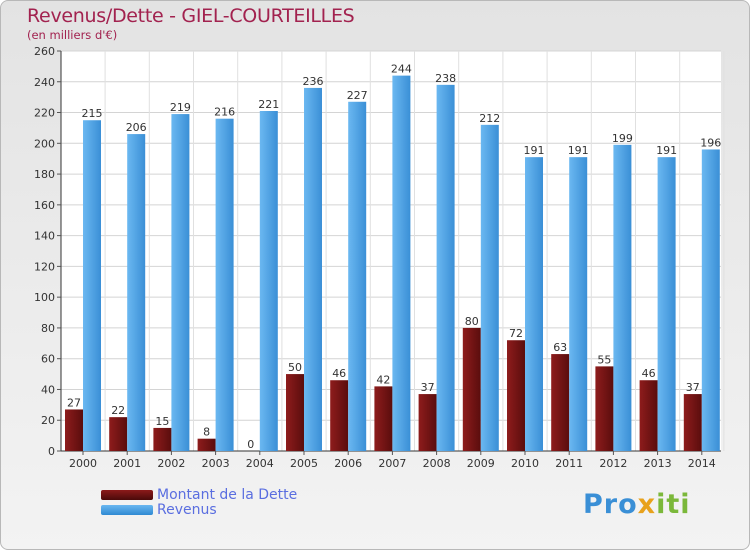 Image resolution: width=750 pixels, height=550 pixels. Describe the element at coordinates (224, 284) in the screenshot. I see `bar-revenue-2003` at that location.